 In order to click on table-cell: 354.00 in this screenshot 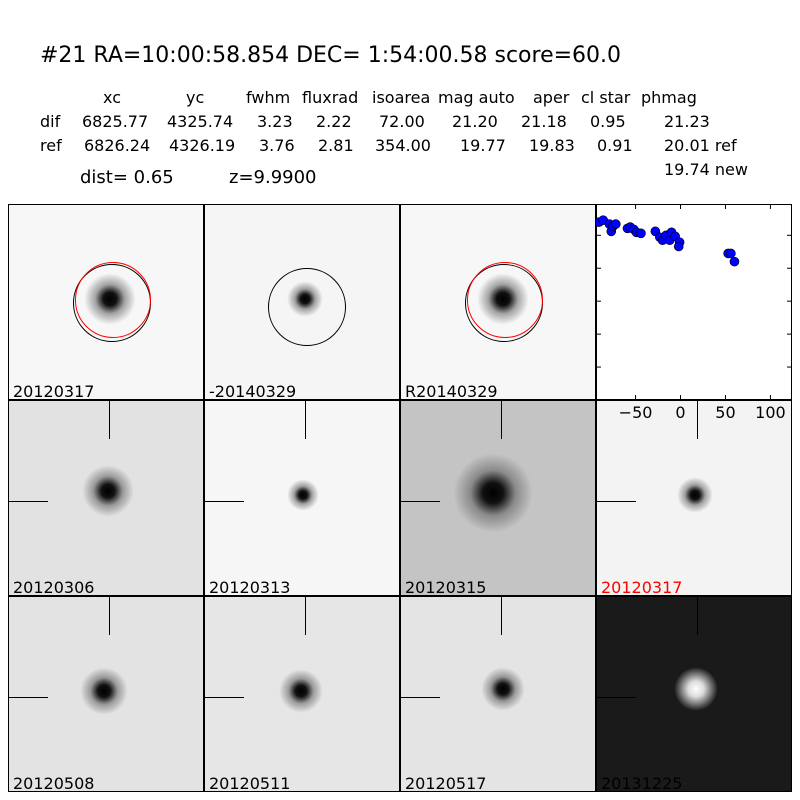, I will do `click(403, 145)`.